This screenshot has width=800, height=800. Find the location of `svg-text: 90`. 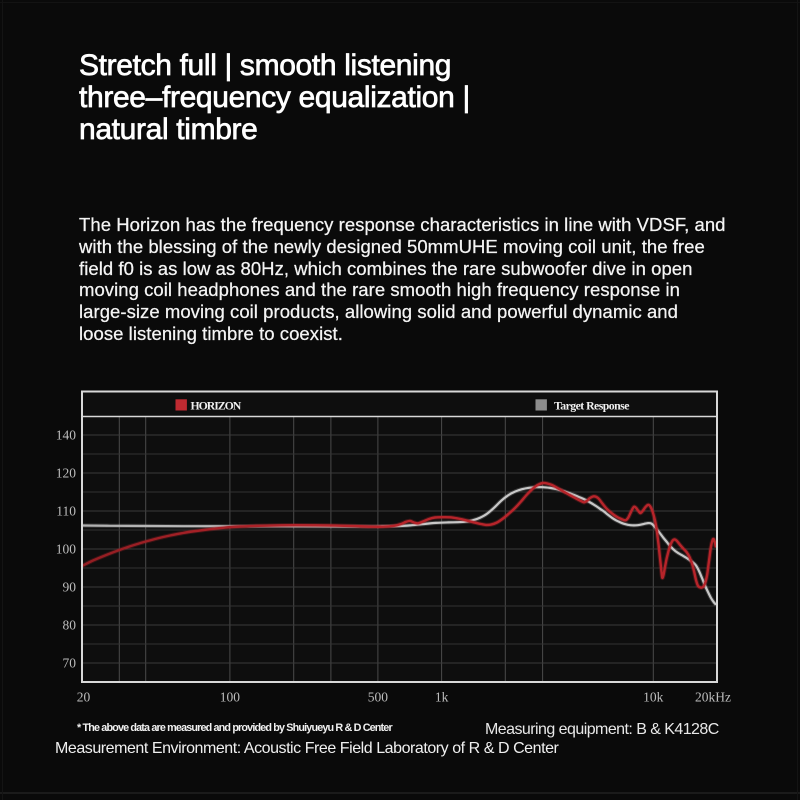

svg-text: 90 is located at coordinates (70, 587).